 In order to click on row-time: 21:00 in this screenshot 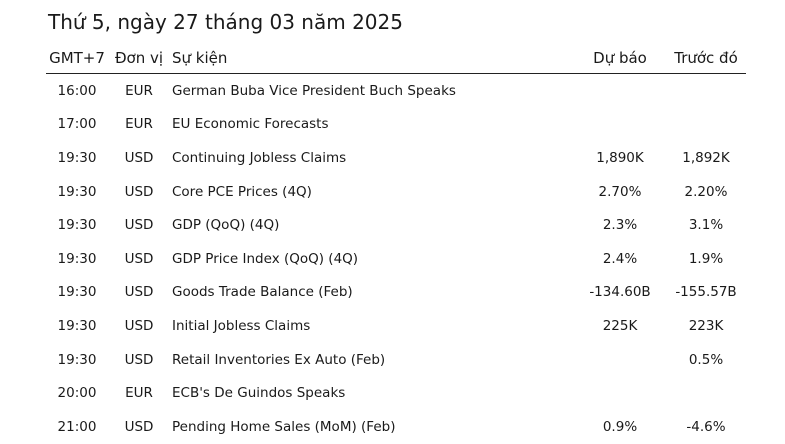, I will do `click(77, 426)`.